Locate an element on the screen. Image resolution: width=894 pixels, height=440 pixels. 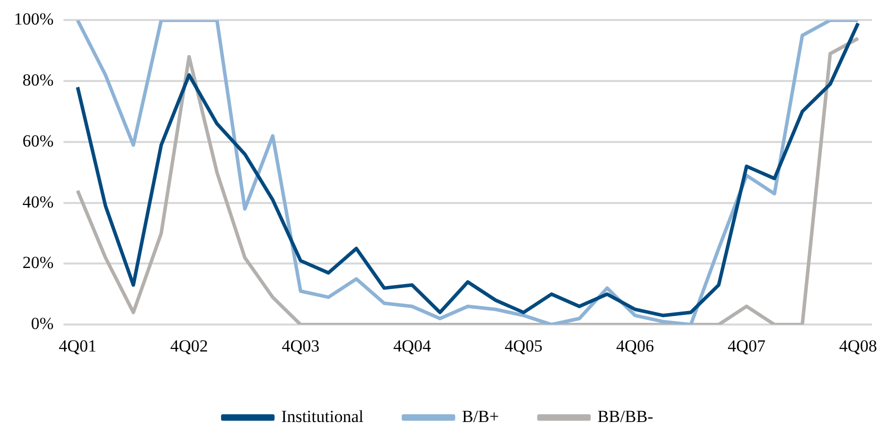
legend-label: BB/BB- is located at coordinates (625, 416).